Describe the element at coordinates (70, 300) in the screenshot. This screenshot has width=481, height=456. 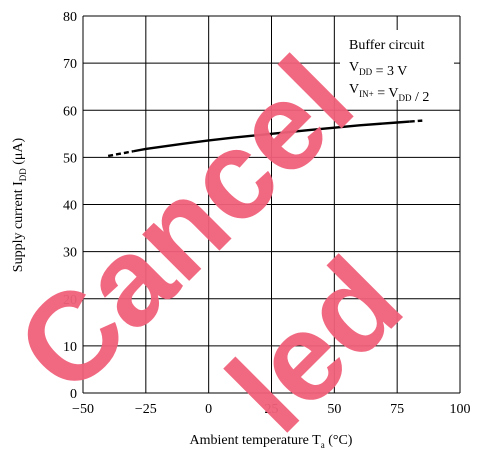
I see `y-tick-label: 20` at that location.